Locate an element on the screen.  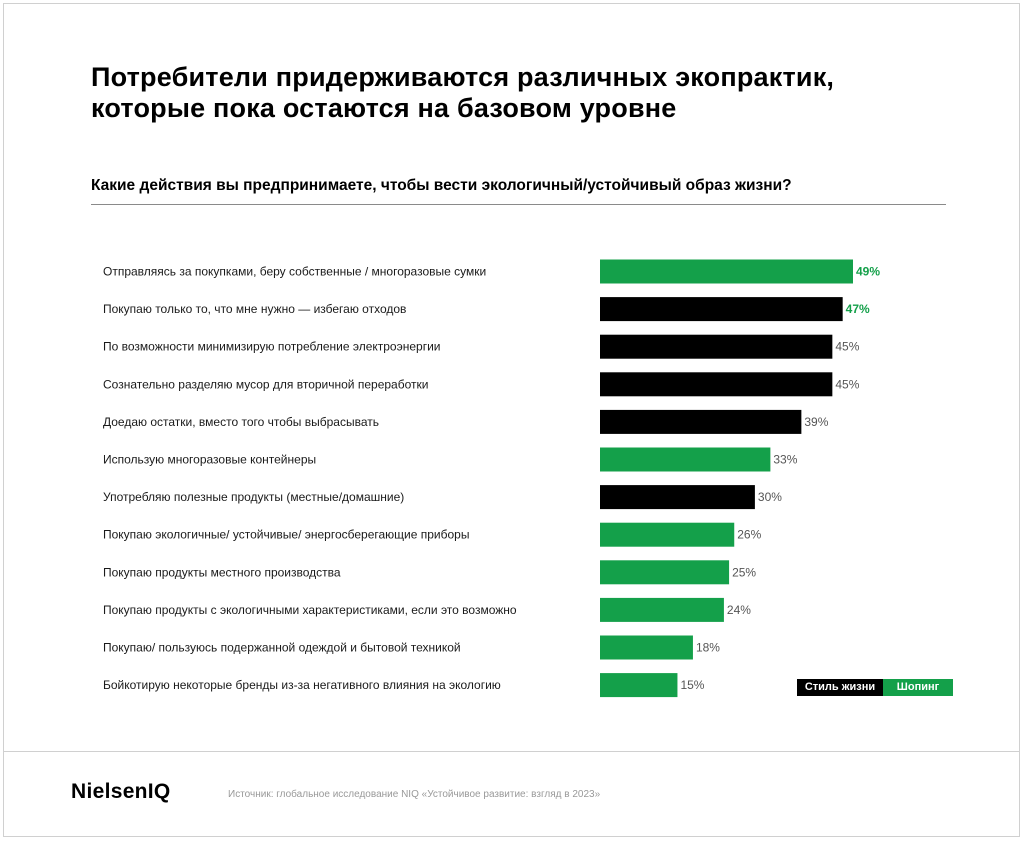
value-label: 39% is located at coordinates (816, 422).